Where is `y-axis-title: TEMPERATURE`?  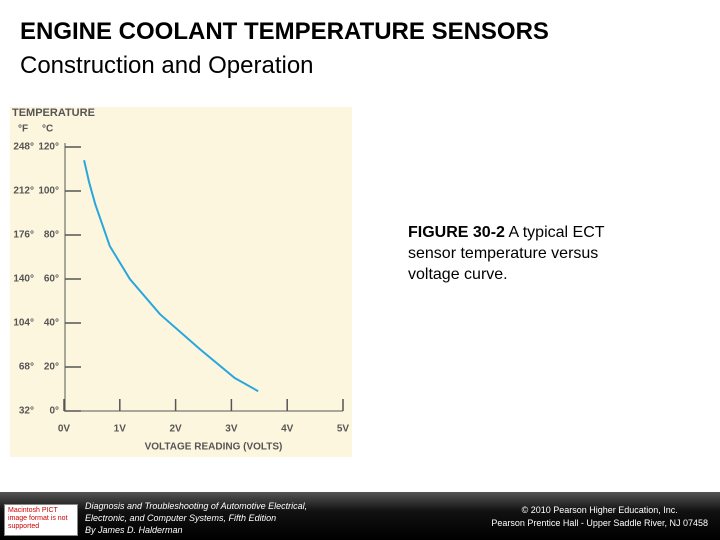 y-axis-title: TEMPERATURE is located at coordinates (53, 113).